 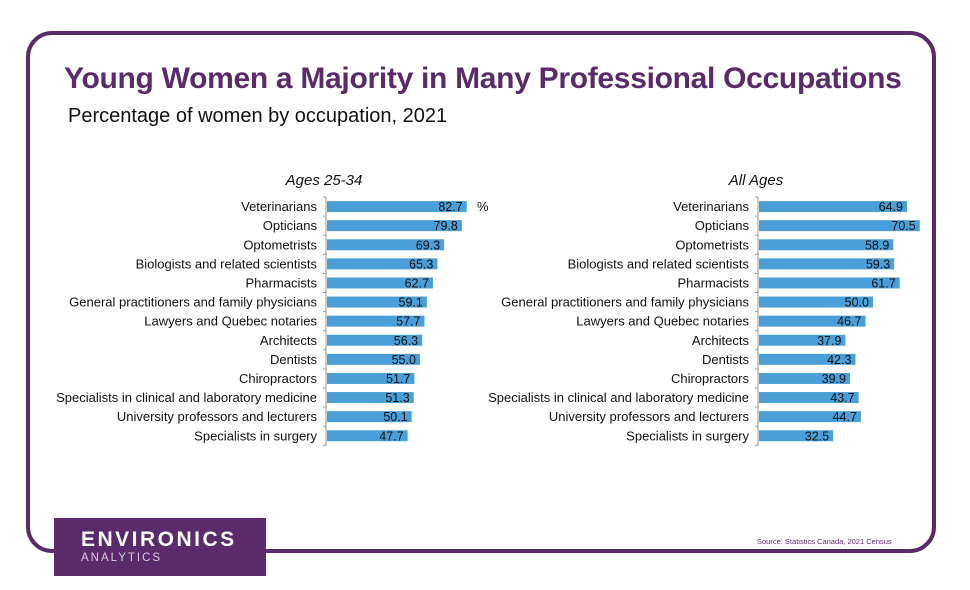 I want to click on value-label: 61.7, so click(x=883, y=283).